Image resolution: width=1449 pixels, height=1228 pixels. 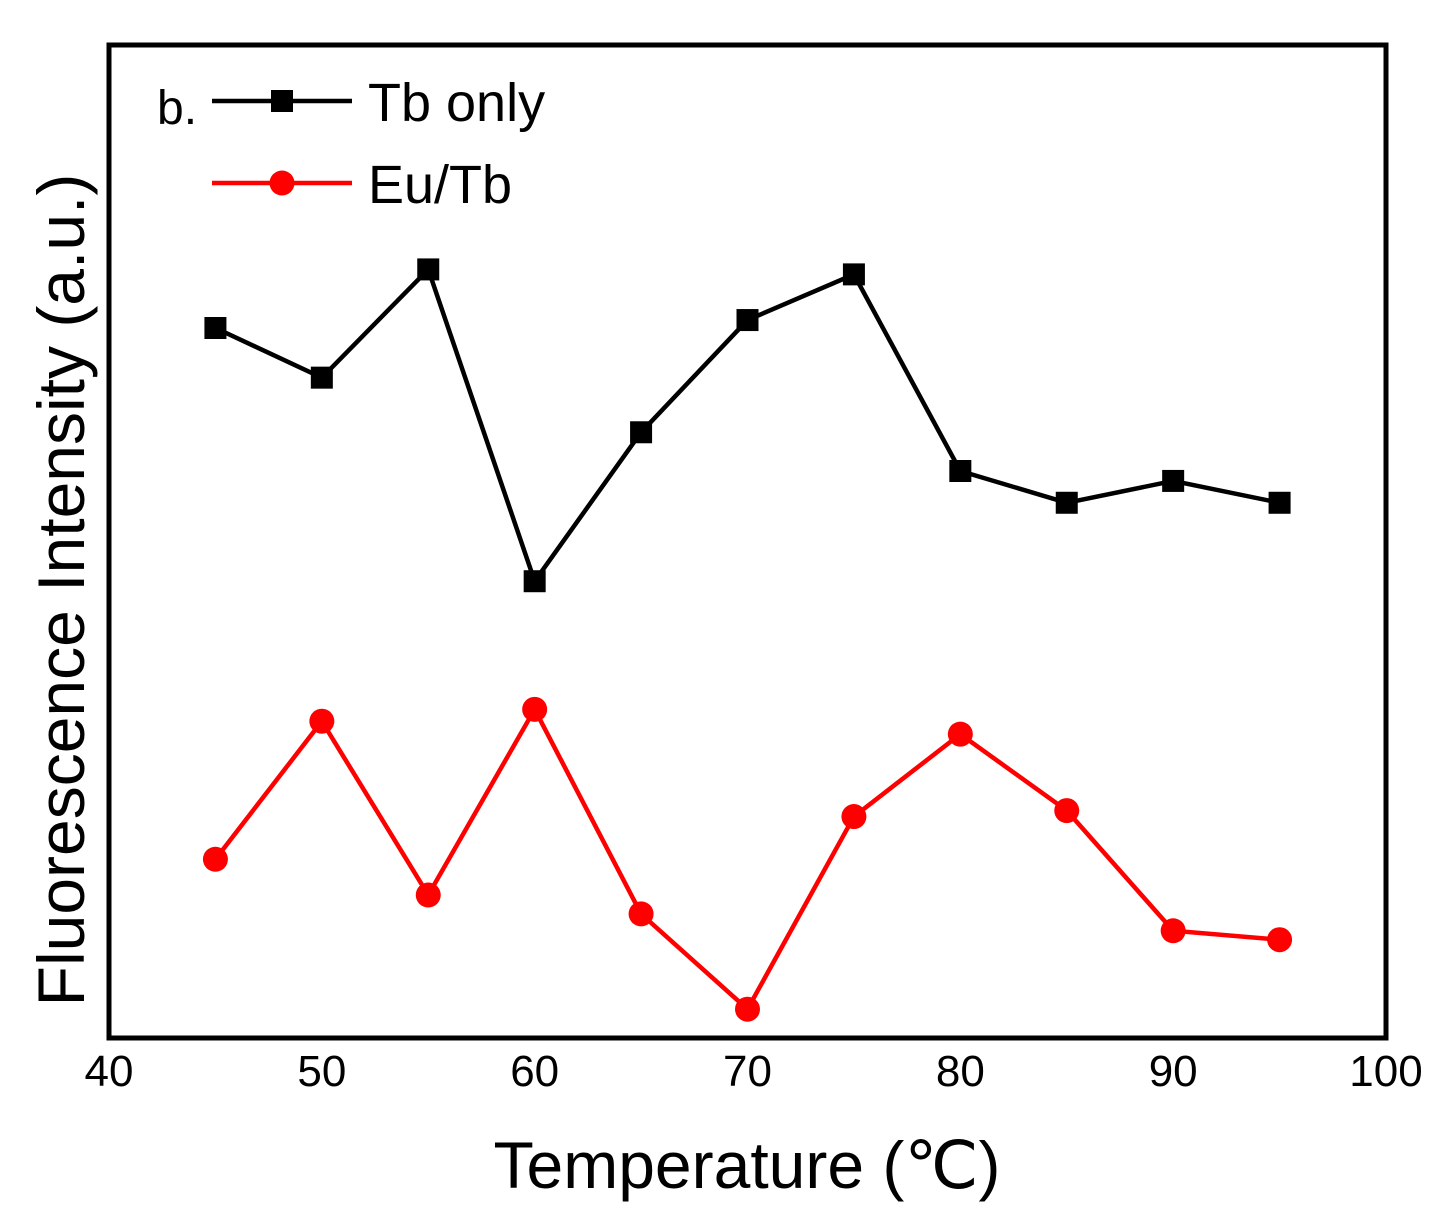 I want to click on legend-entry: Tb only, so click(x=378, y=103).